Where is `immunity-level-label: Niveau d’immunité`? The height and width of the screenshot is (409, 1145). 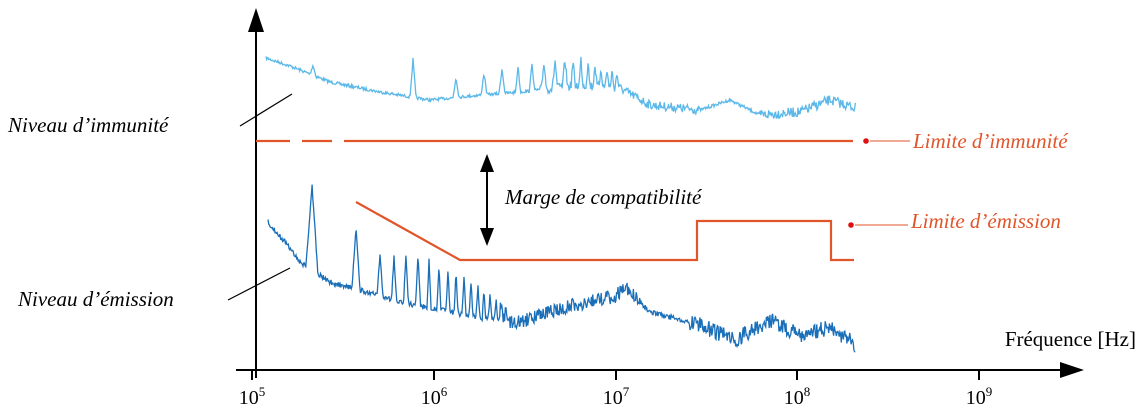 immunity-level-label: Niveau d’immunité is located at coordinates (88, 125).